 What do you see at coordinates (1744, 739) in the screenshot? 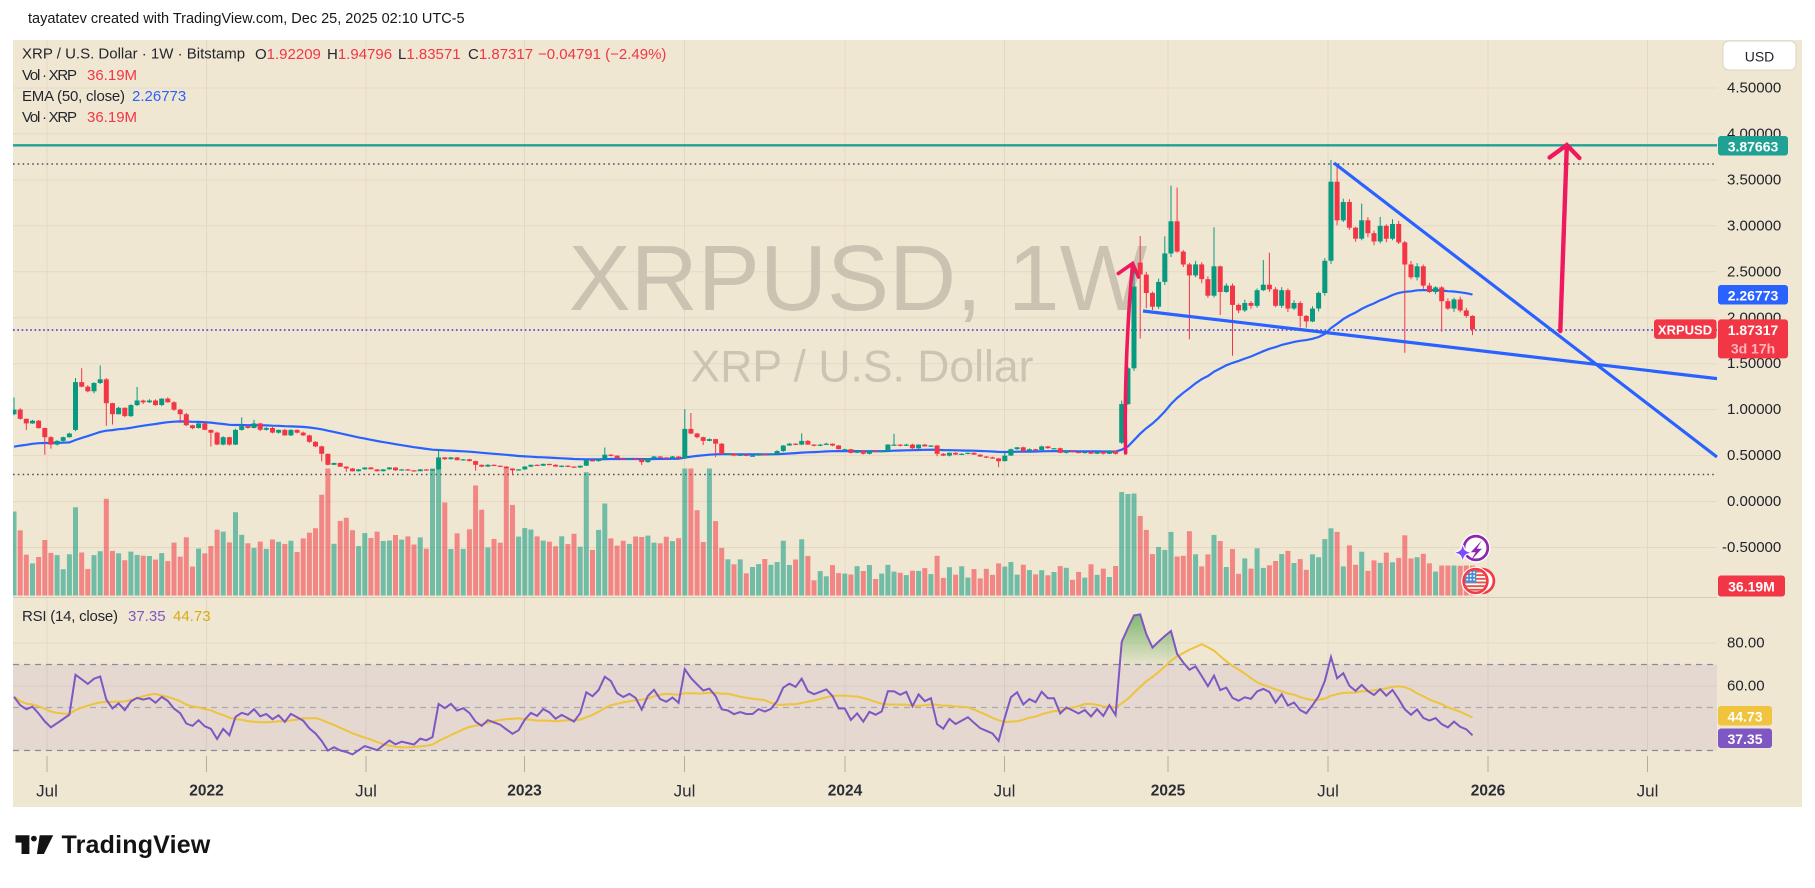
I see `svg-text: 37.35` at bounding box center [1744, 739].